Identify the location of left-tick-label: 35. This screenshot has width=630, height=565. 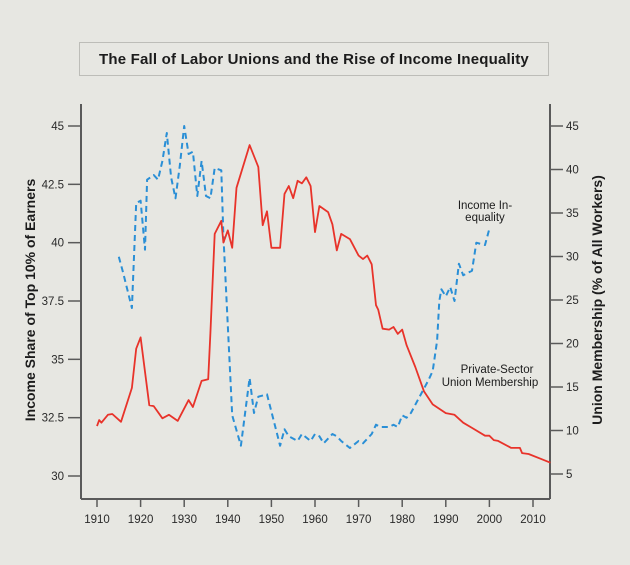
(57, 360).